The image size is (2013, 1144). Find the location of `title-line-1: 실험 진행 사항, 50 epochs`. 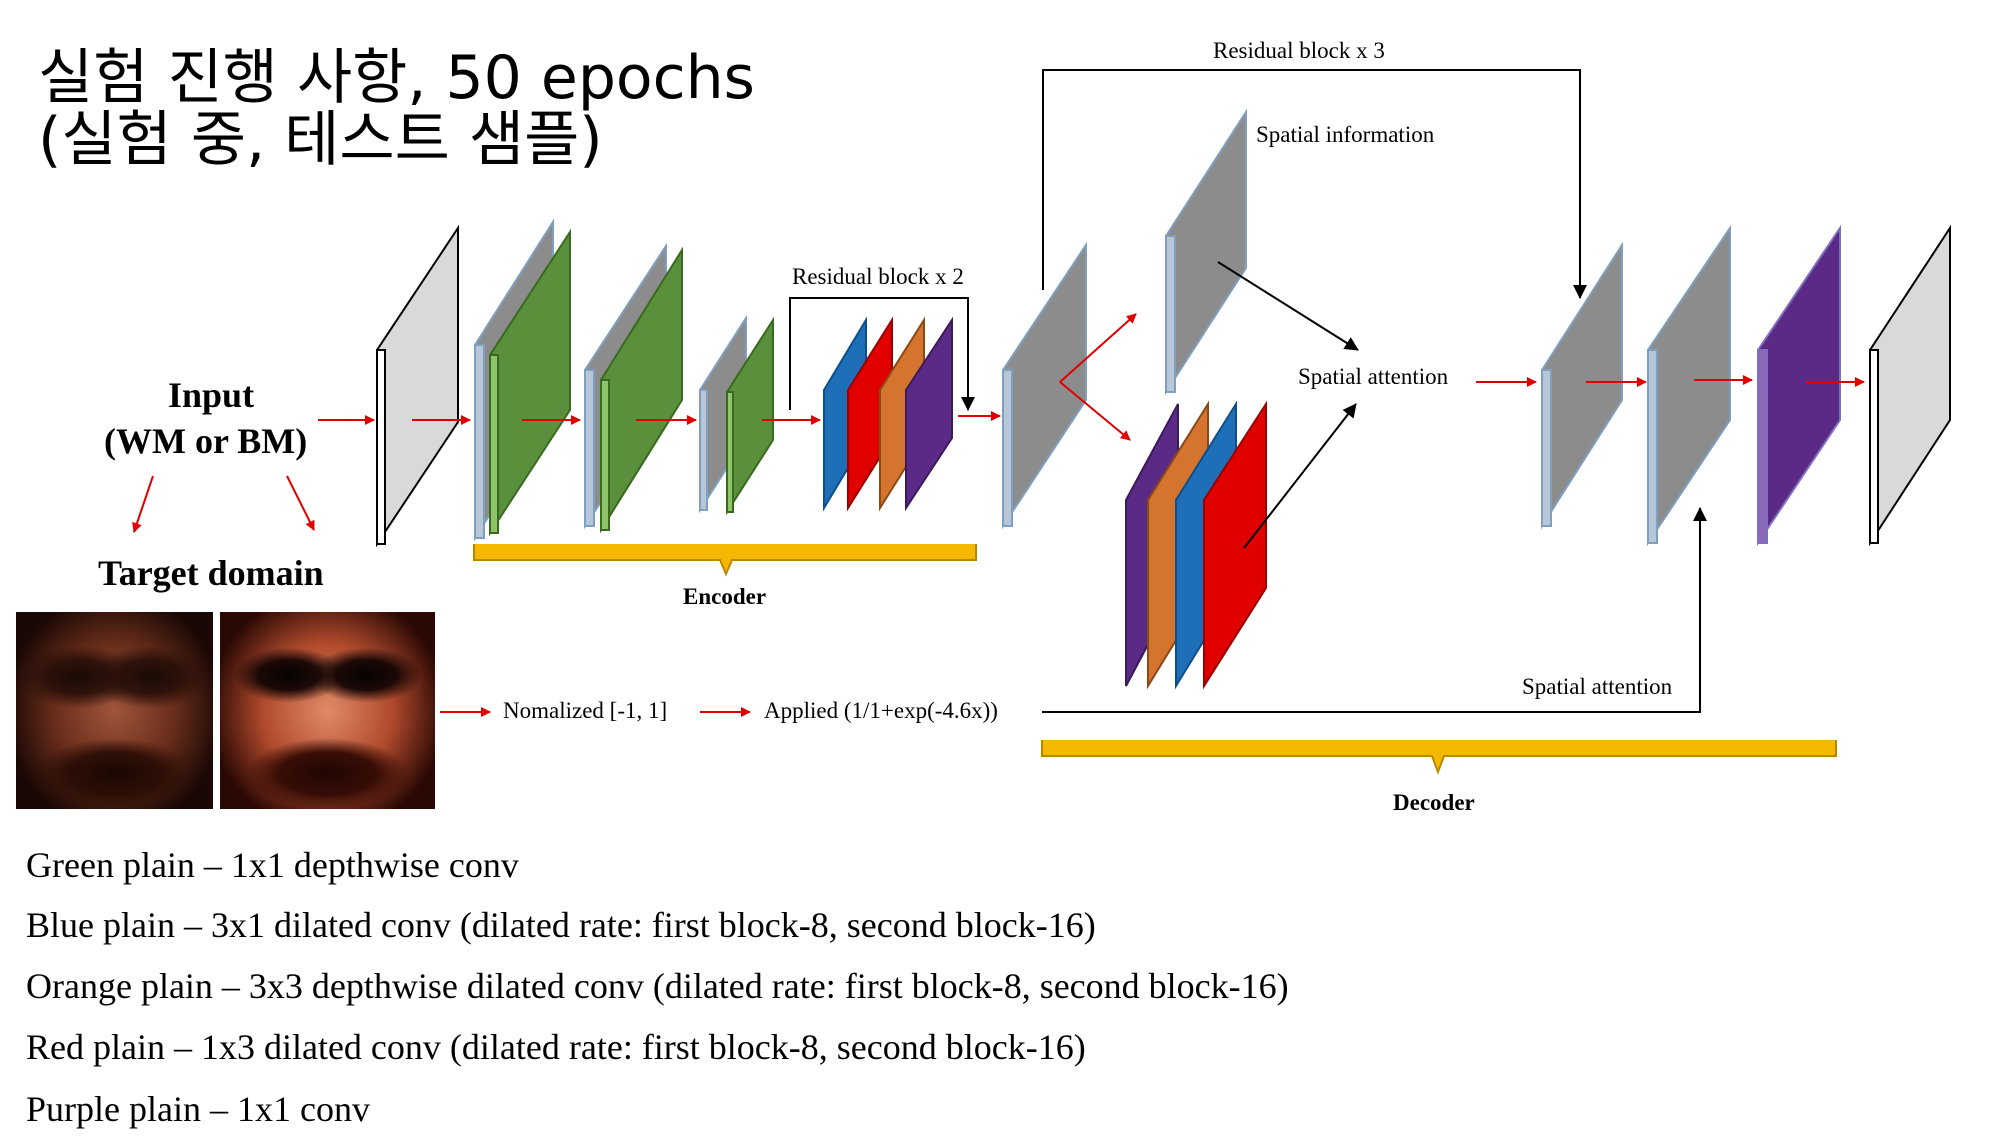

title-line-1: 실험 진행 사항, 50 epochs is located at coordinates (396, 78).